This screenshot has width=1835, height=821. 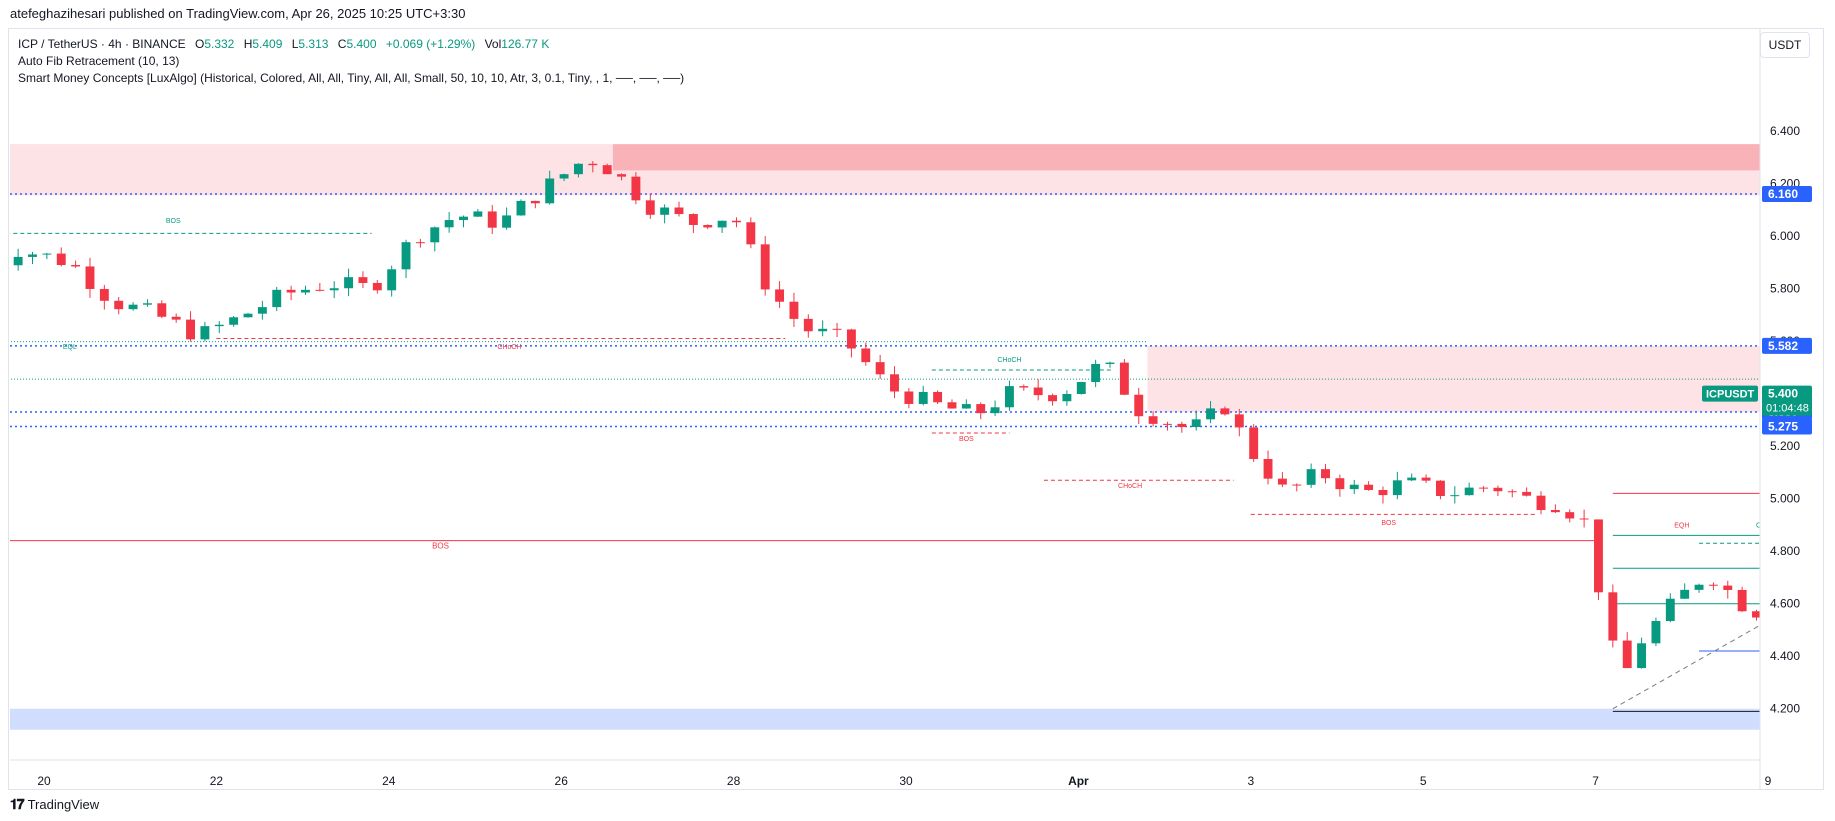 What do you see at coordinates (219, 44) in the screenshot?
I see `open-value: 5.332` at bounding box center [219, 44].